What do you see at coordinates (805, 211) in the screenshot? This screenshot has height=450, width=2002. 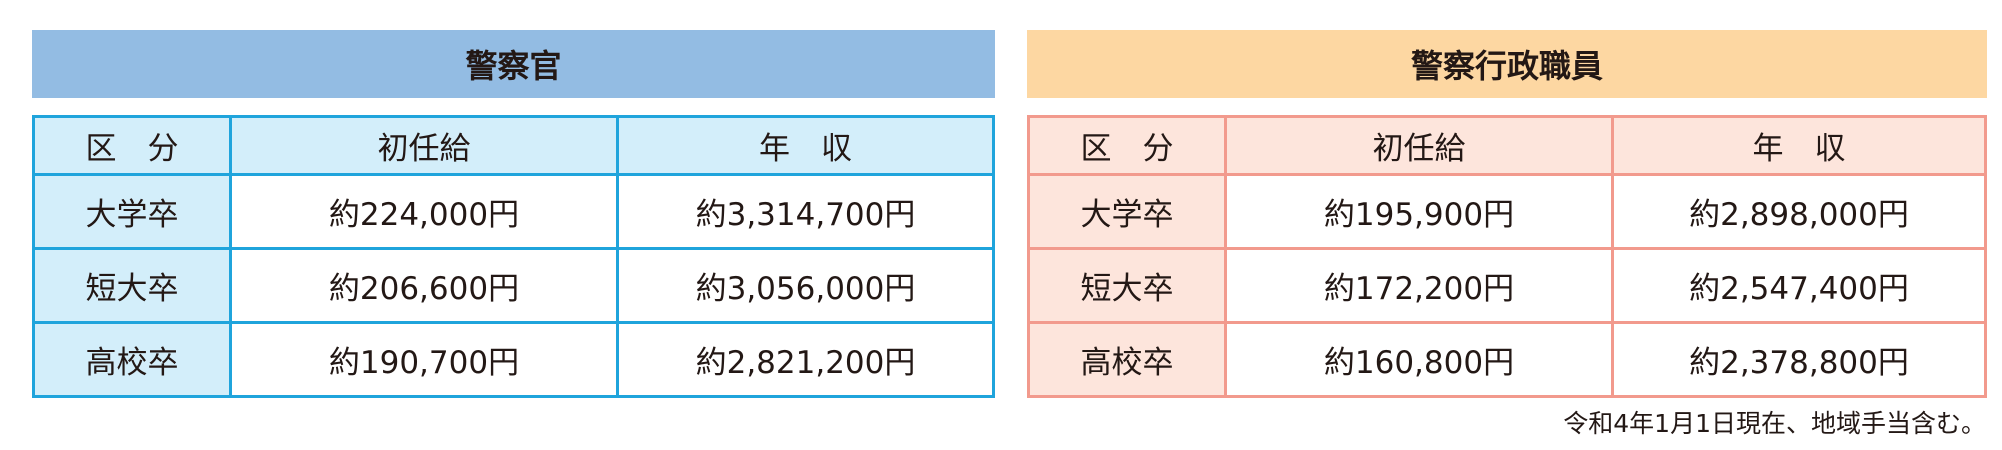 I see `annual-income: 約3,314,700円` at bounding box center [805, 211].